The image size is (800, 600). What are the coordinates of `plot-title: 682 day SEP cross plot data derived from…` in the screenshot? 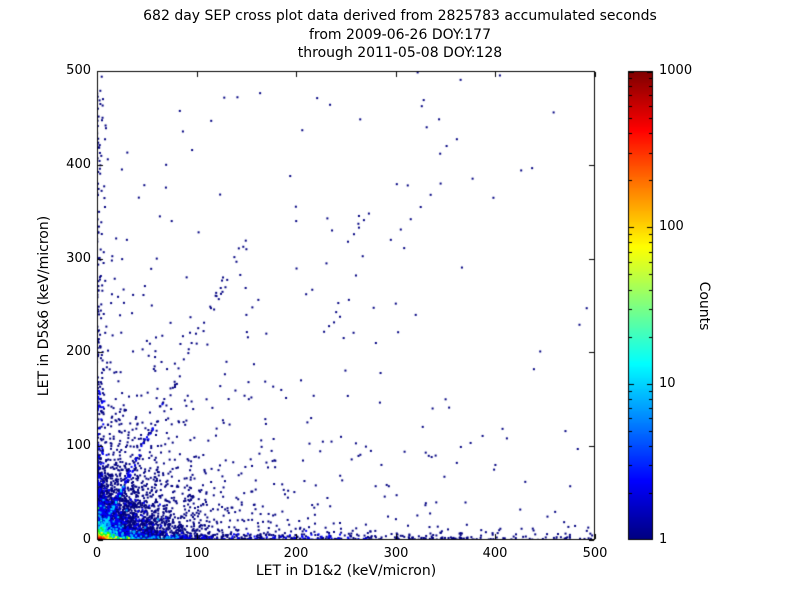 It's located at (400, 16).